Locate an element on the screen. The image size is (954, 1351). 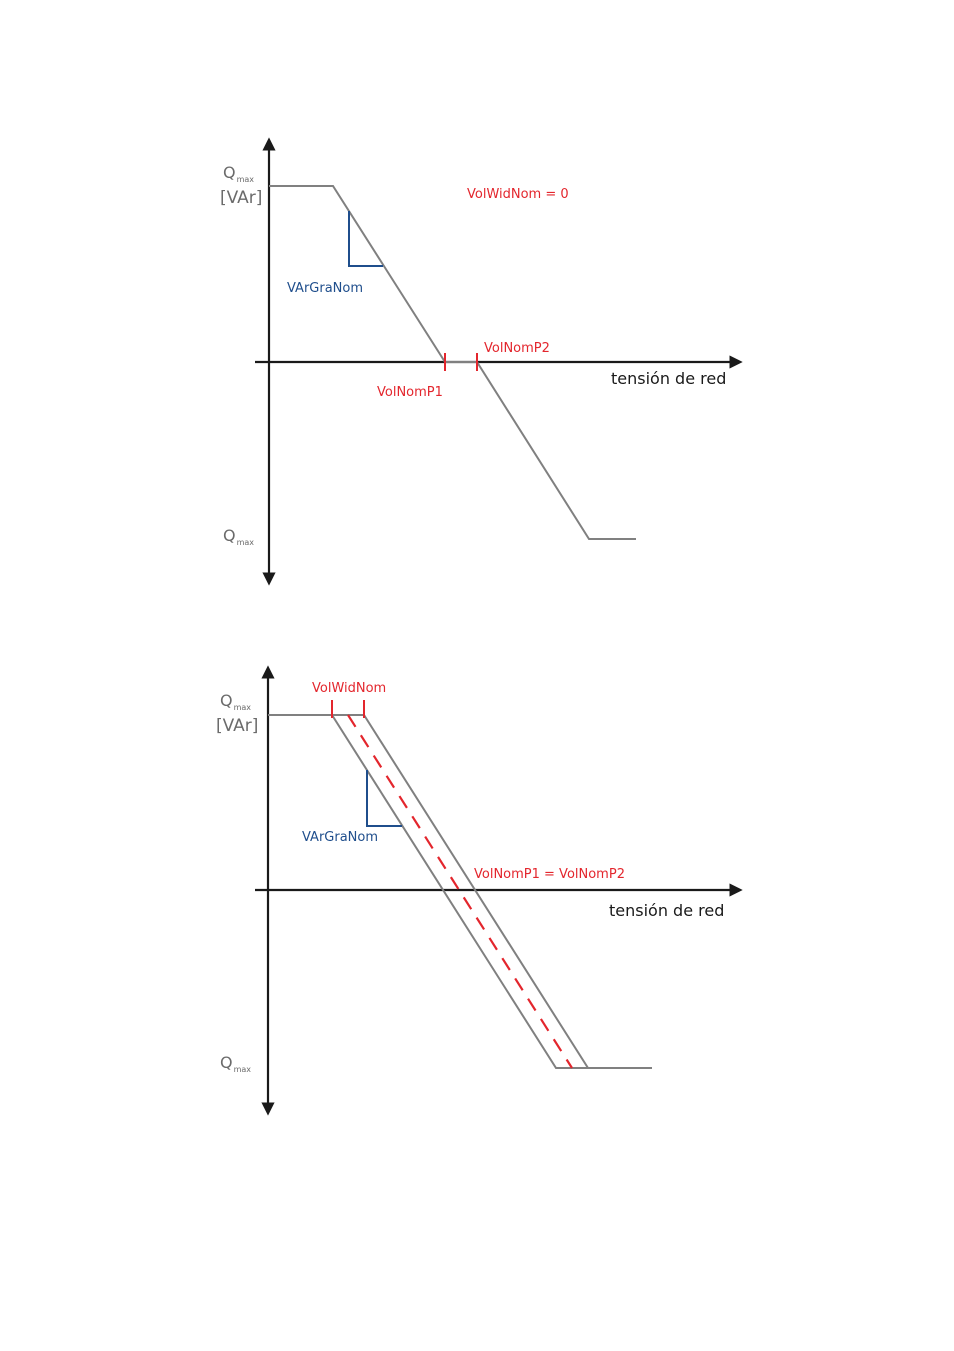
band-right-curve is located at coordinates (461, 891).